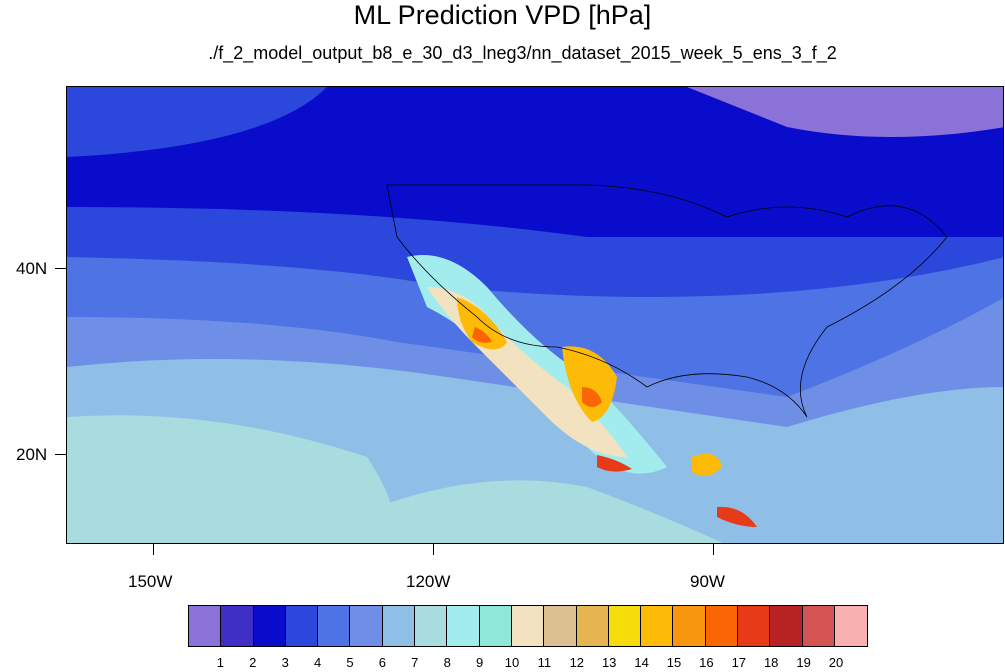 The image size is (1005, 672). I want to click on colorbar-label: 15, so click(674, 662).